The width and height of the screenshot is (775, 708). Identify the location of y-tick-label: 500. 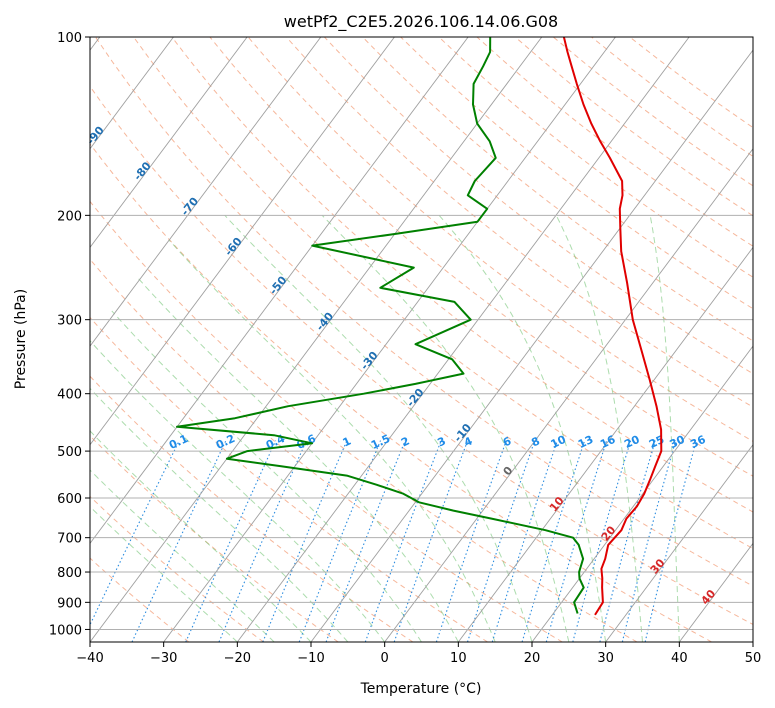
(69, 452).